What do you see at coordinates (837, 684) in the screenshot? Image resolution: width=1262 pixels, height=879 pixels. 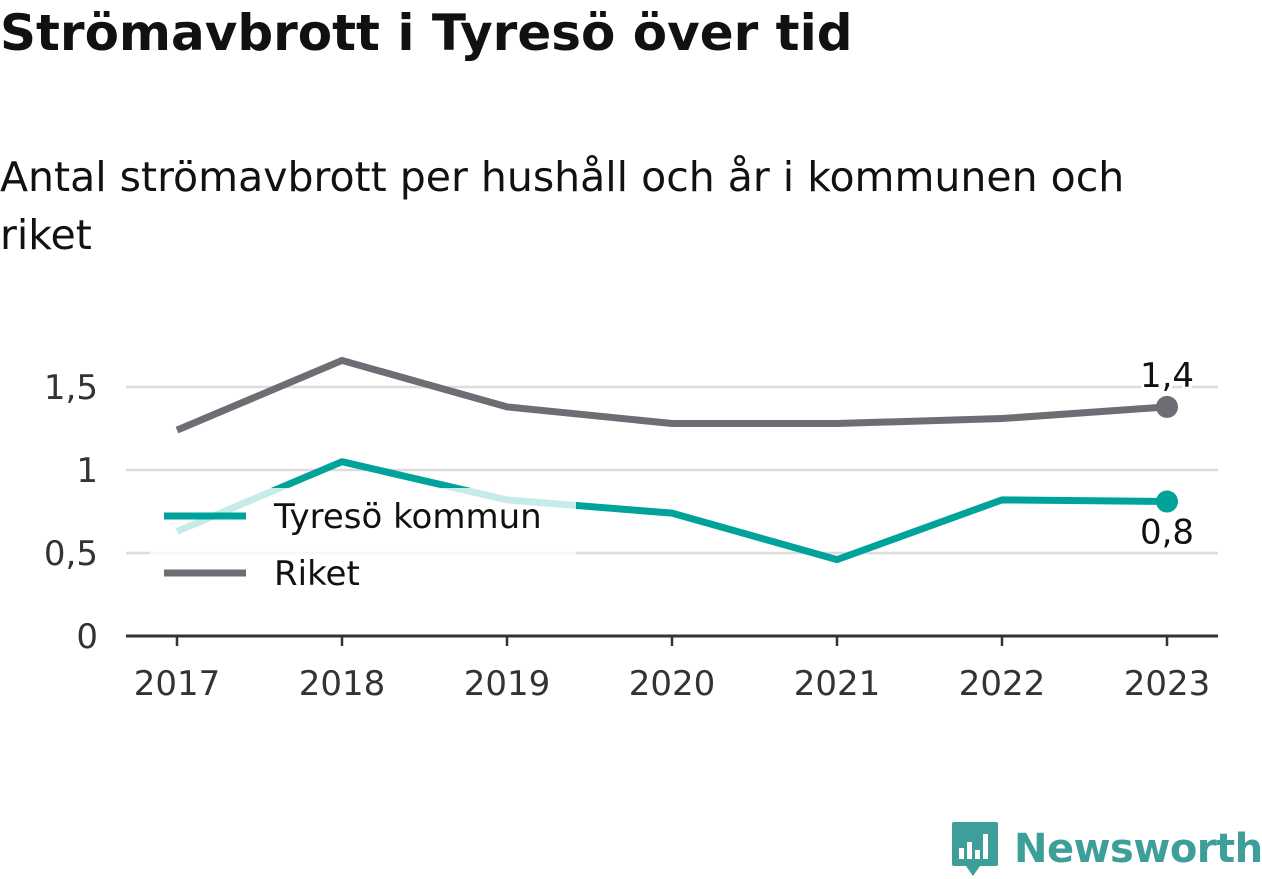 I see `x-tick-label: 2021` at bounding box center [837, 684].